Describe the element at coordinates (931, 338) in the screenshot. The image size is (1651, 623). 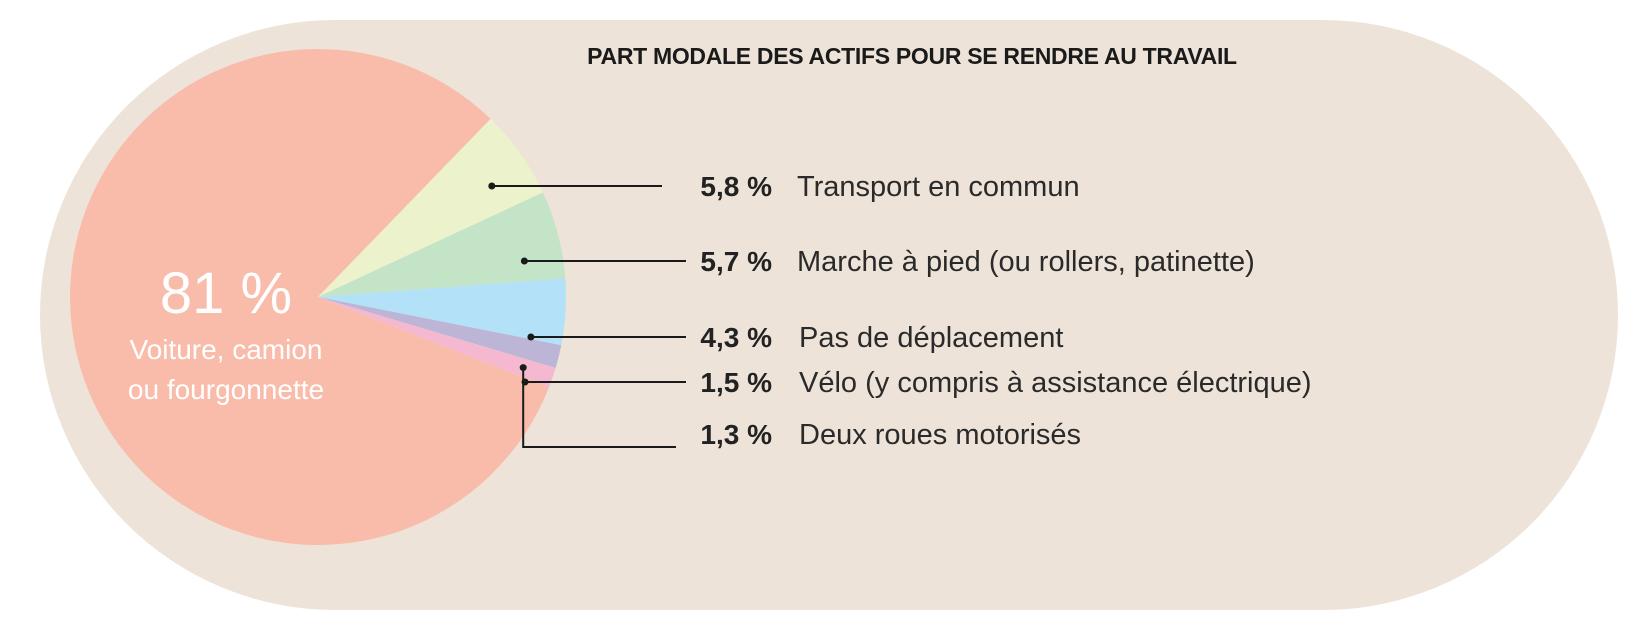
I see `slice-category-label-pas-de-deplacement: Pas de déplacement` at that location.